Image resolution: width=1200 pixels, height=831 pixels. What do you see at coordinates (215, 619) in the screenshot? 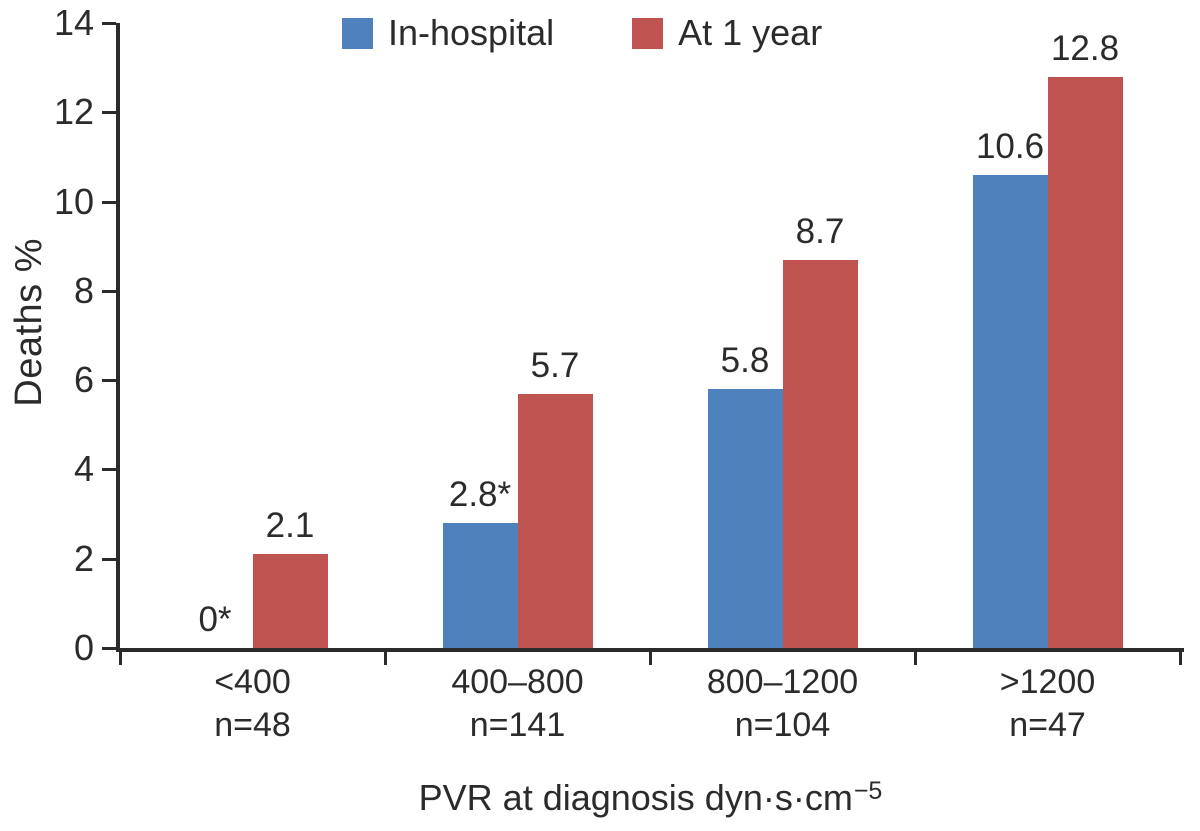
I see `value-label-in-hospital-400: 0*` at bounding box center [215, 619].